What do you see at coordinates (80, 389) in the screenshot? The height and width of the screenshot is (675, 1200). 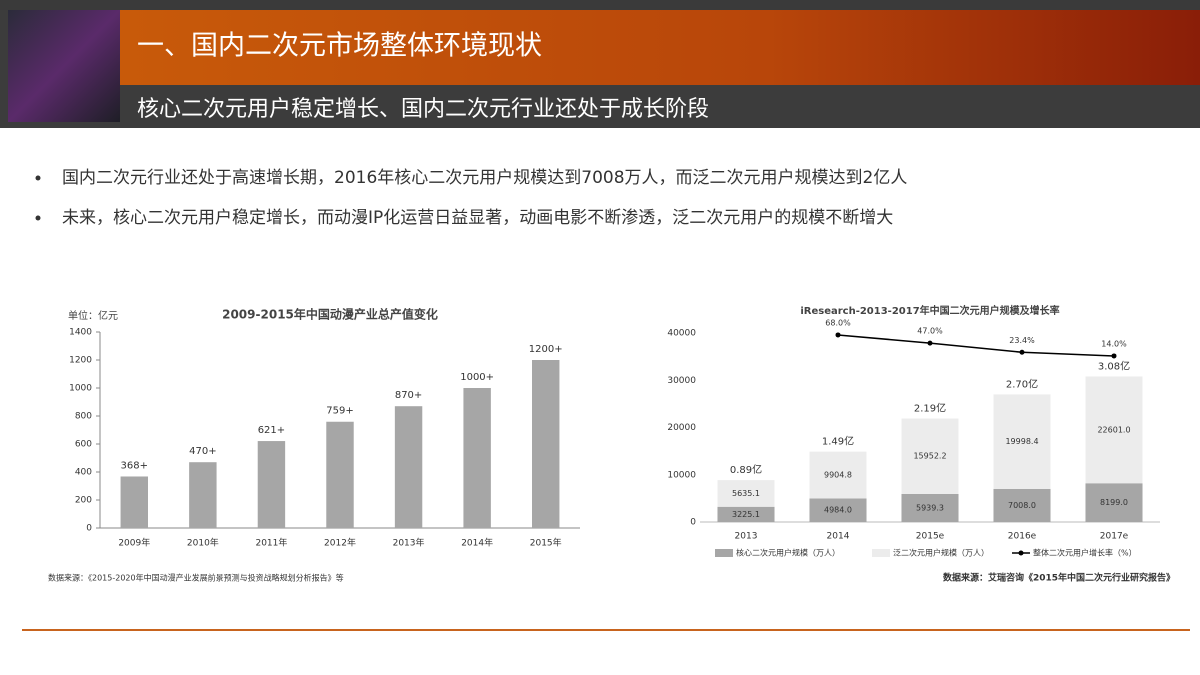 I see `y-tick-label: 1000` at bounding box center [80, 389].